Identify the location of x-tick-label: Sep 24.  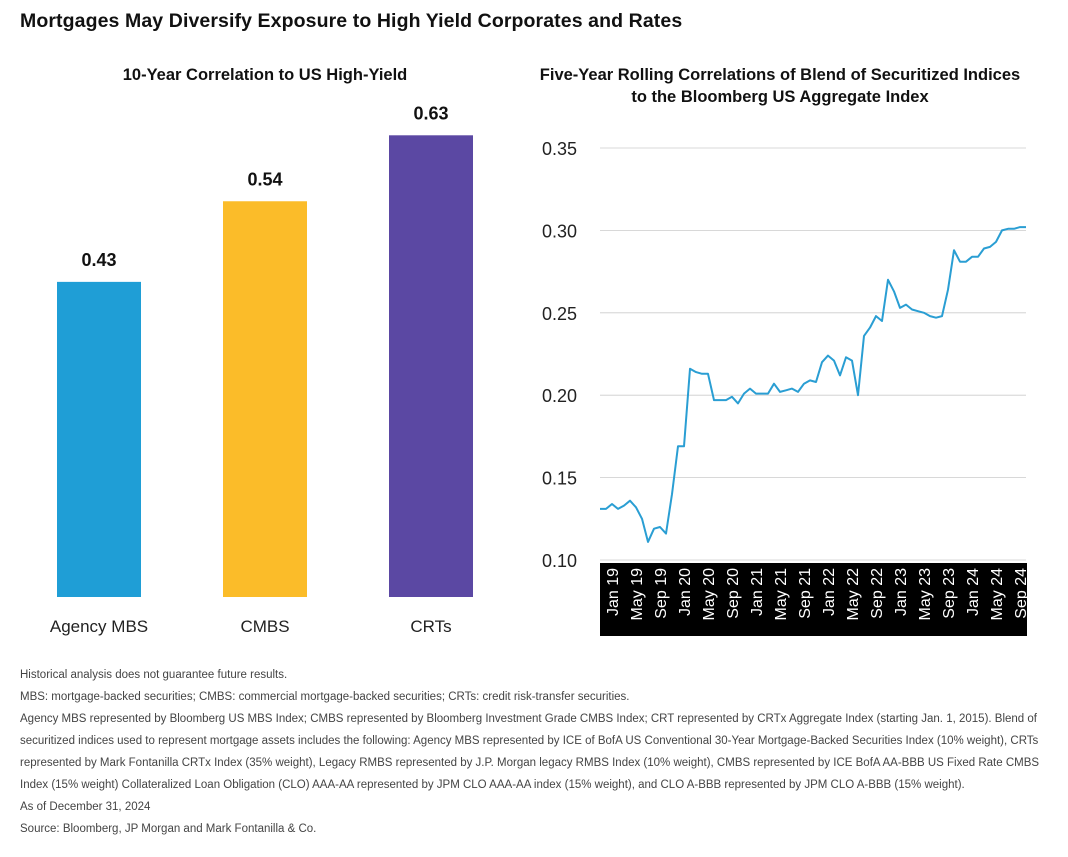
(1021, 593).